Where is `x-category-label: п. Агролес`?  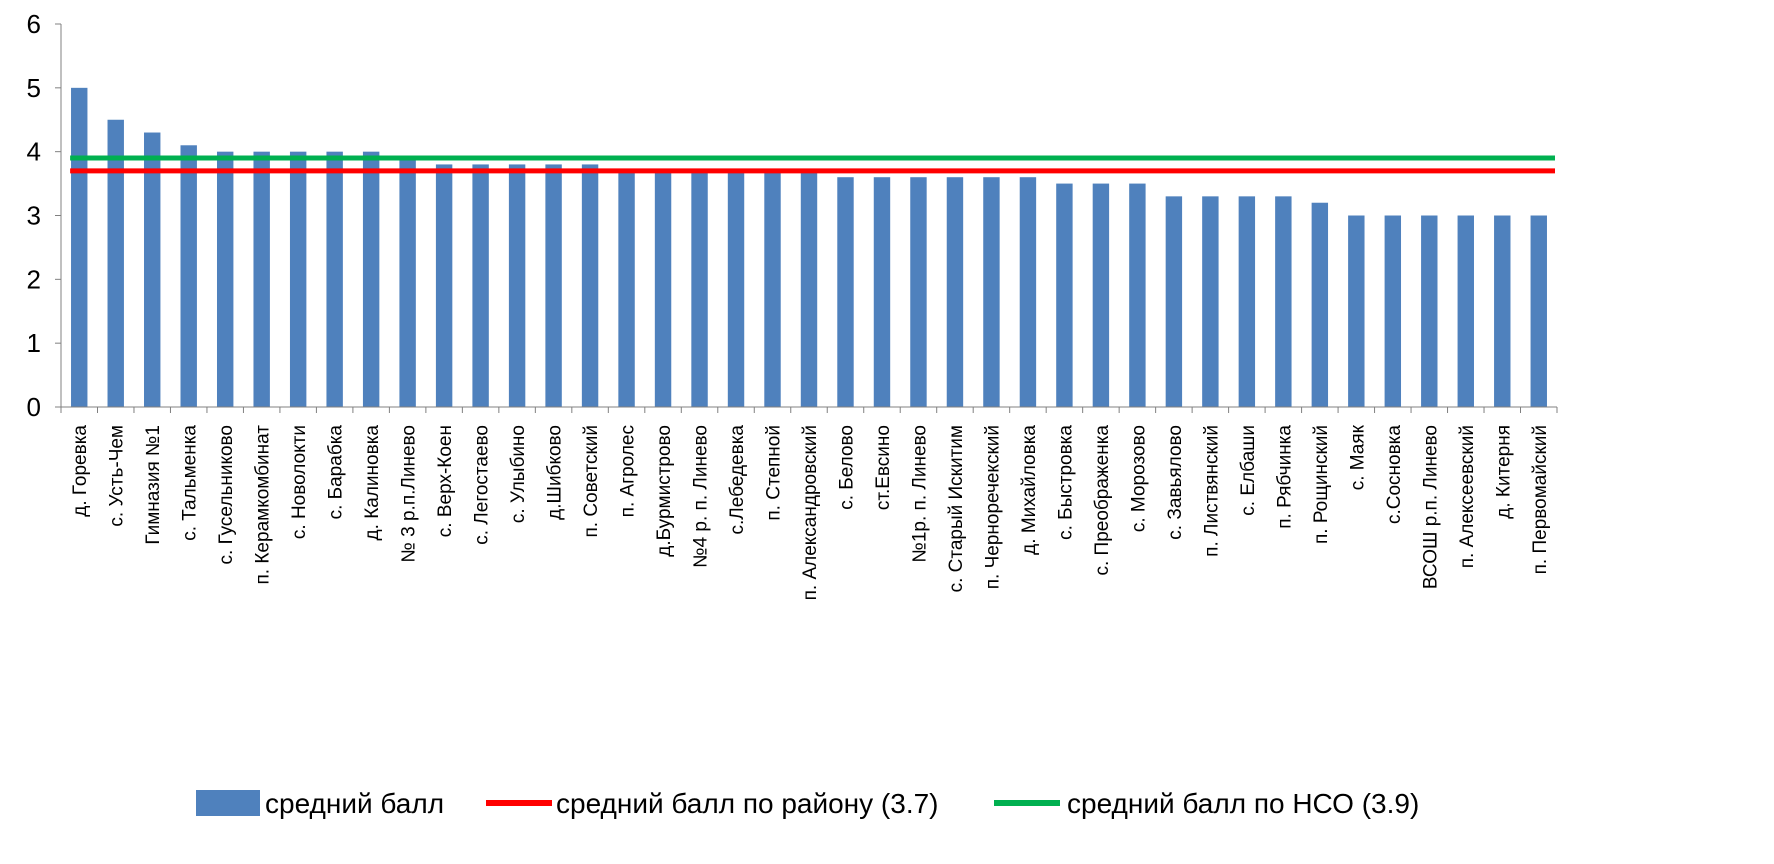 x-category-label: п. Агролес is located at coordinates (628, 471).